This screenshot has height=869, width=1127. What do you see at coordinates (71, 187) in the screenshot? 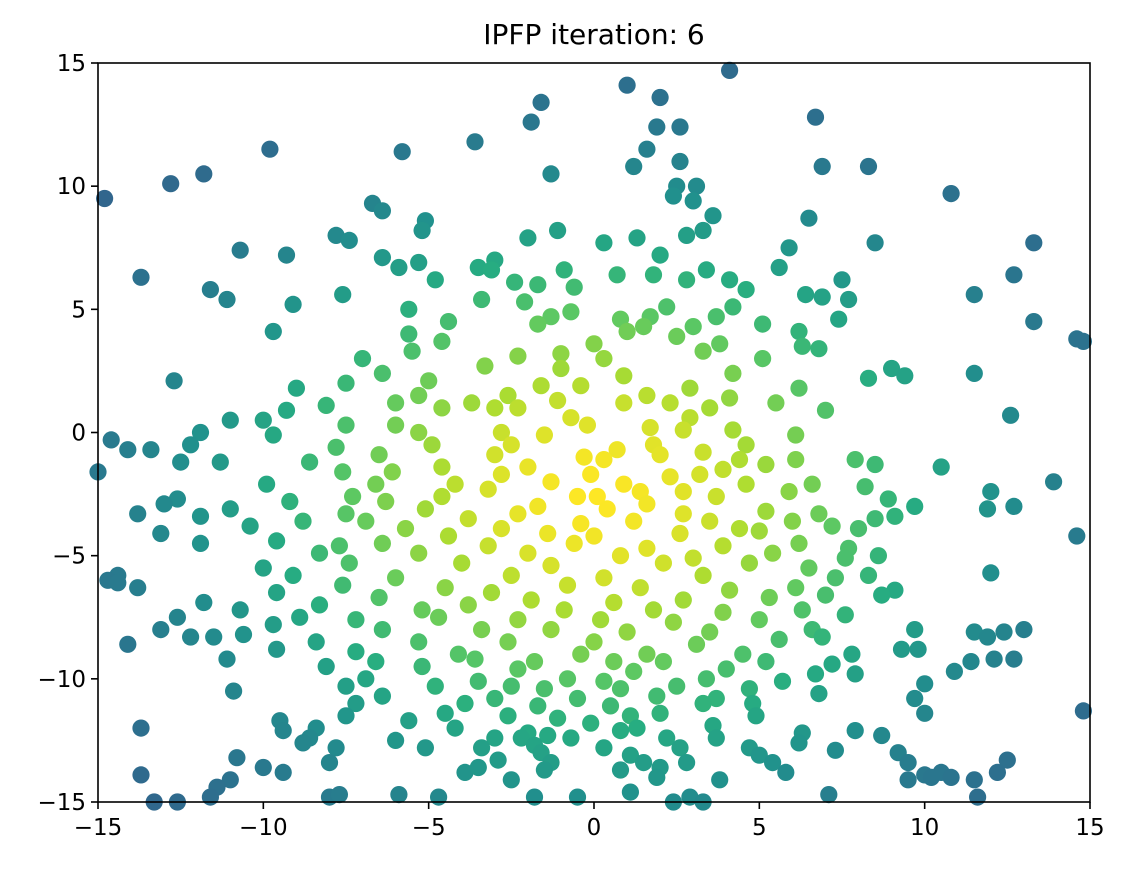
I see `y-tick-label-5: 10` at bounding box center [71, 187].